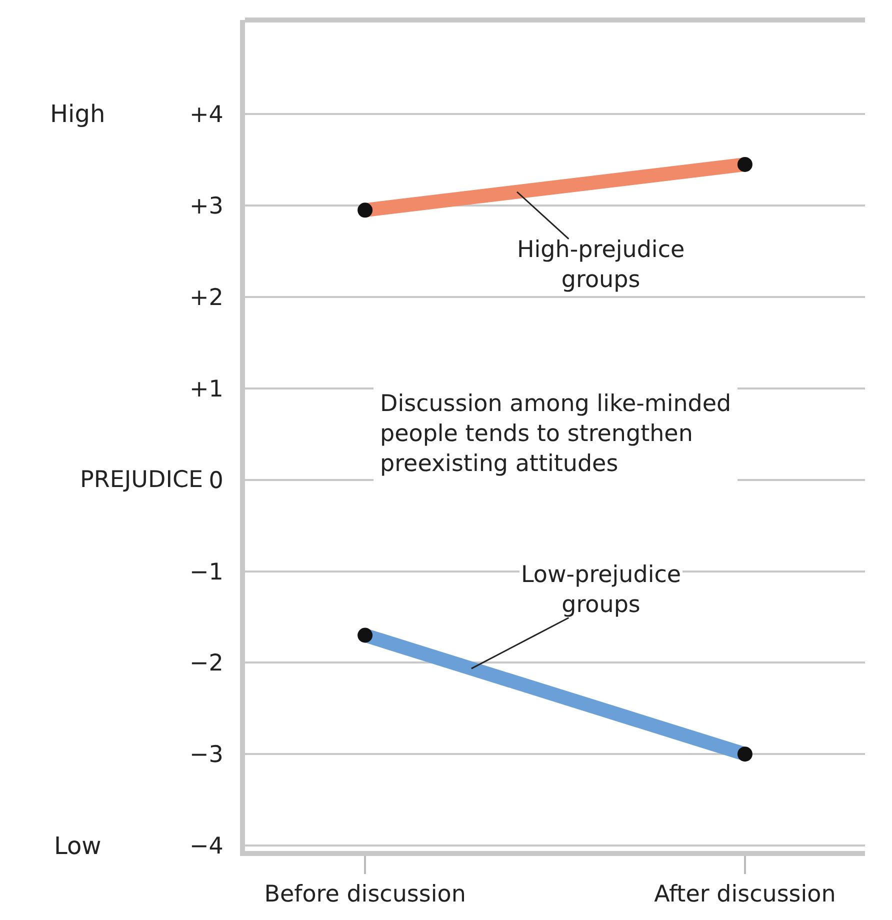 Image resolution: width=892 pixels, height=920 pixels. Describe the element at coordinates (365, 895) in the screenshot. I see `x-tick-label: Before discussion` at that location.